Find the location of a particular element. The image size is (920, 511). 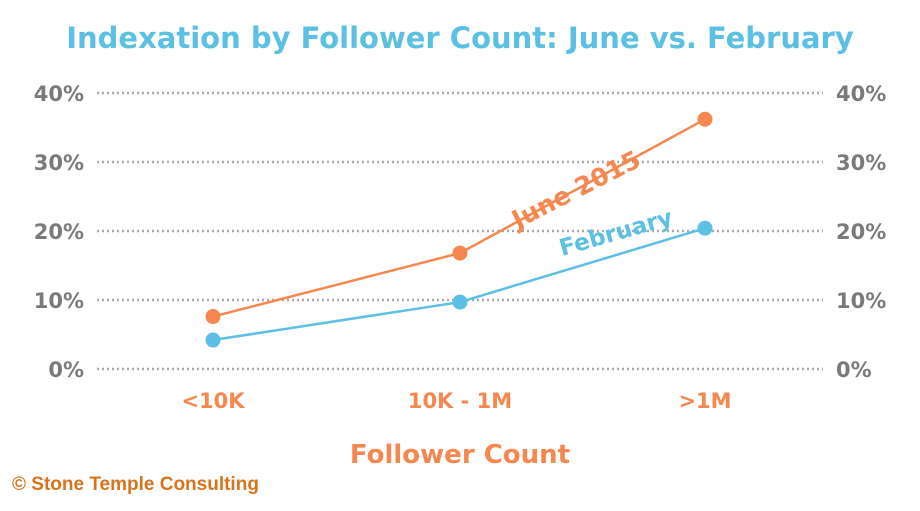

y-tick-left: 20% is located at coordinates (59, 232).